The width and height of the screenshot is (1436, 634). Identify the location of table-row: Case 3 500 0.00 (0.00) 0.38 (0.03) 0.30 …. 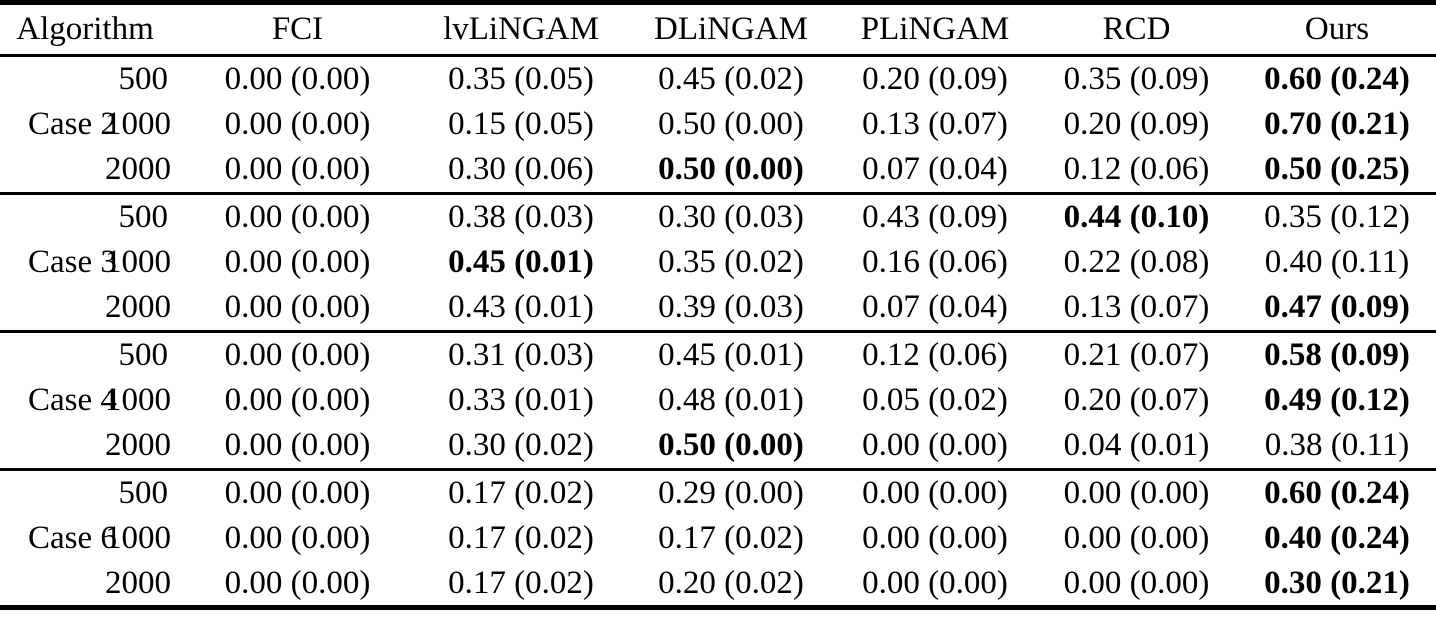
(718, 237).